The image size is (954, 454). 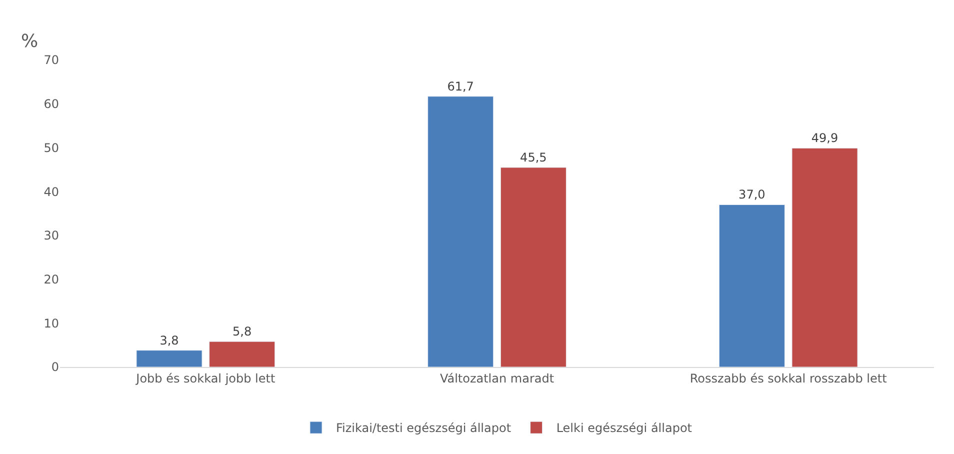 I want to click on x-tick-label: Jobb és sokkal jobb lett, so click(x=205, y=378).